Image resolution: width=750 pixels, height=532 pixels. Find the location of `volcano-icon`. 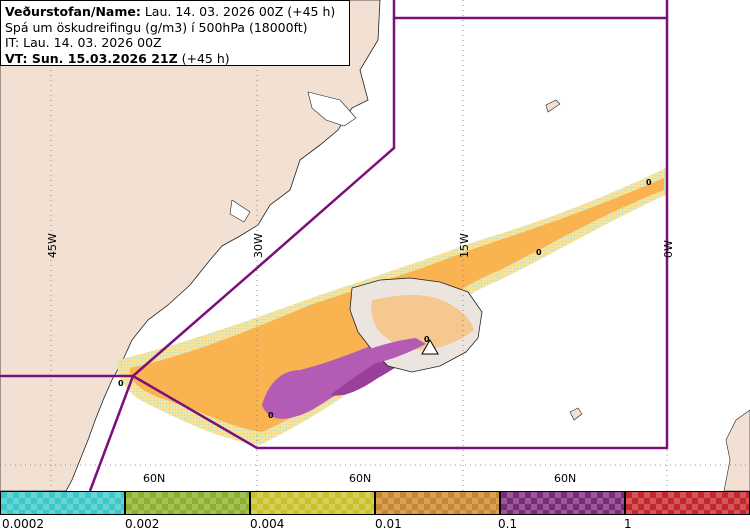

volcano-icon is located at coordinates (430, 346).